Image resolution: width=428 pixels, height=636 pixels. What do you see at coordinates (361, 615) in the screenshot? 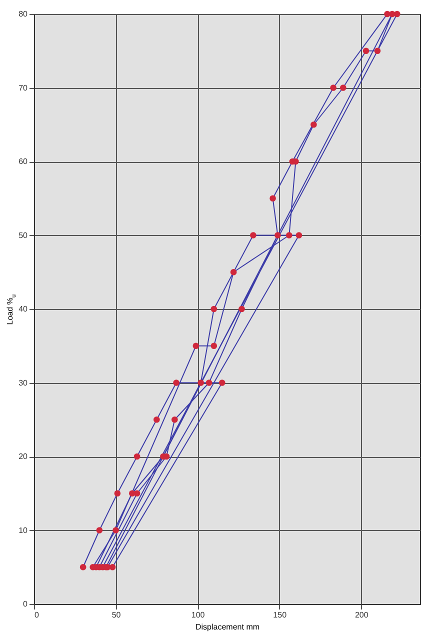
I see `x-tick-label: 200` at bounding box center [361, 615].